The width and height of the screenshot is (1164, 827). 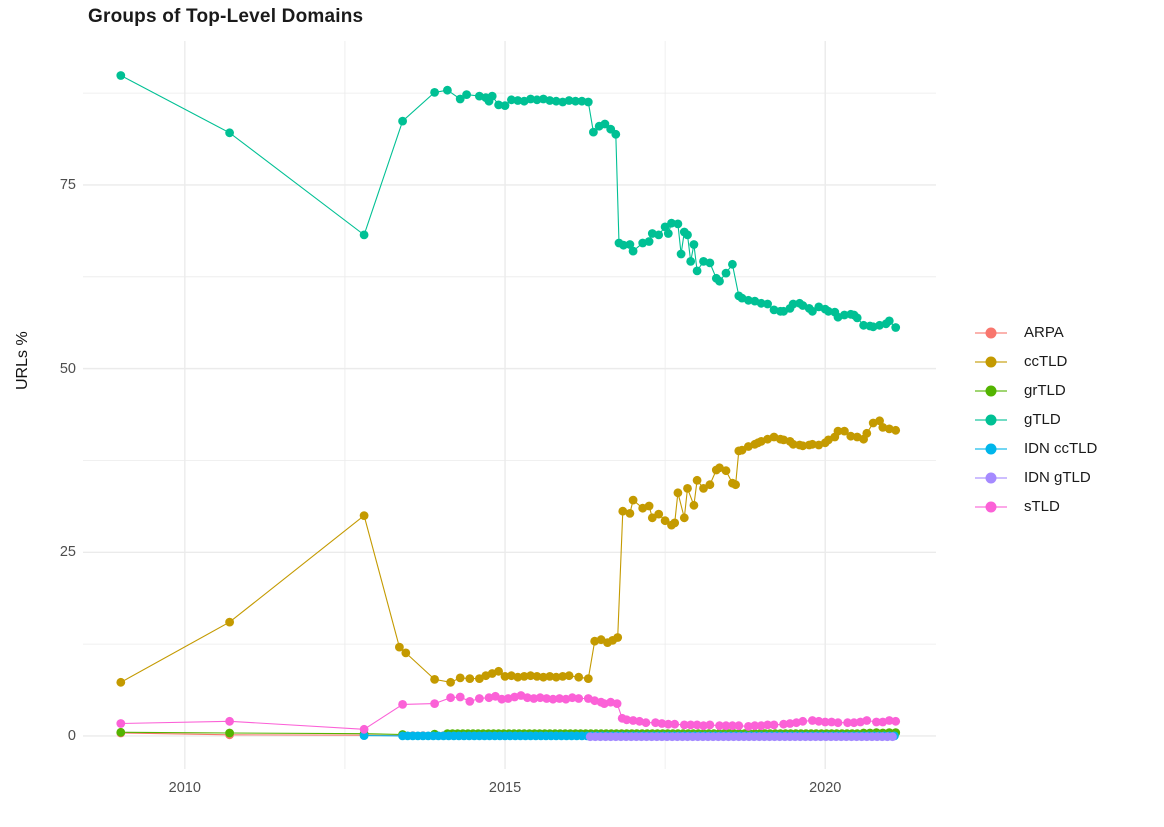 I want to click on x-tick-label: 2010, so click(x=184, y=788).